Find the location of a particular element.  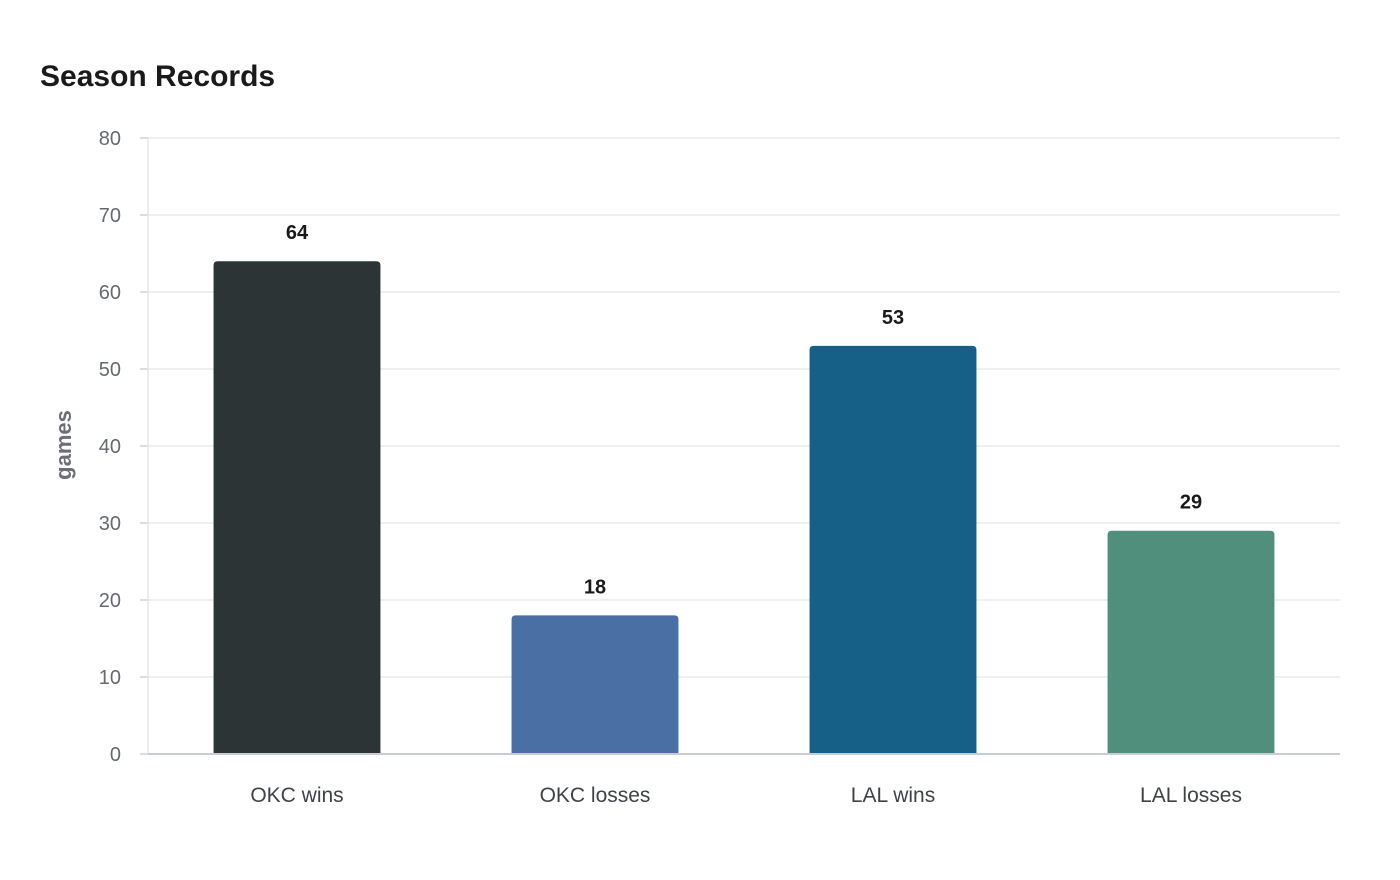

bar-value-label: 18 is located at coordinates (595, 587).